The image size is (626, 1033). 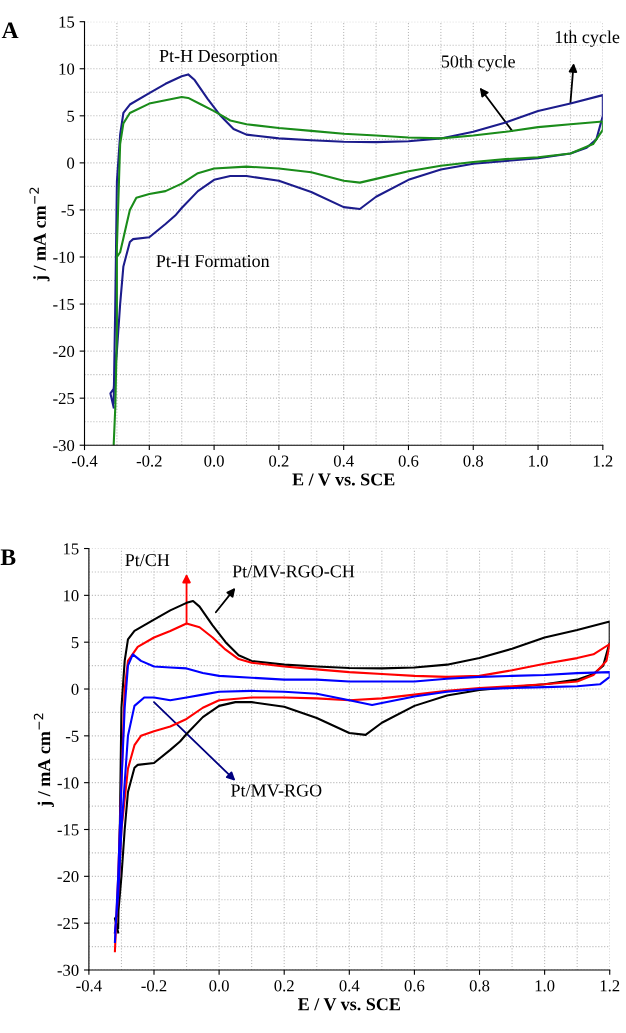 What do you see at coordinates (276, 790) in the screenshot?
I see `annotation: Pt/MV-RGO` at bounding box center [276, 790].